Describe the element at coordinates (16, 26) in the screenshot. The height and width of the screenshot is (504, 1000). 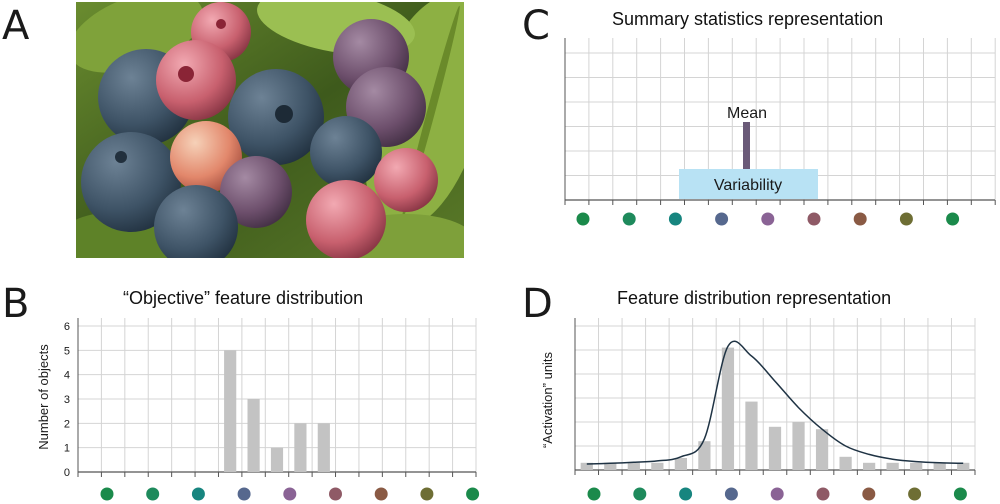
I see `panel-letter-a: A` at that location.